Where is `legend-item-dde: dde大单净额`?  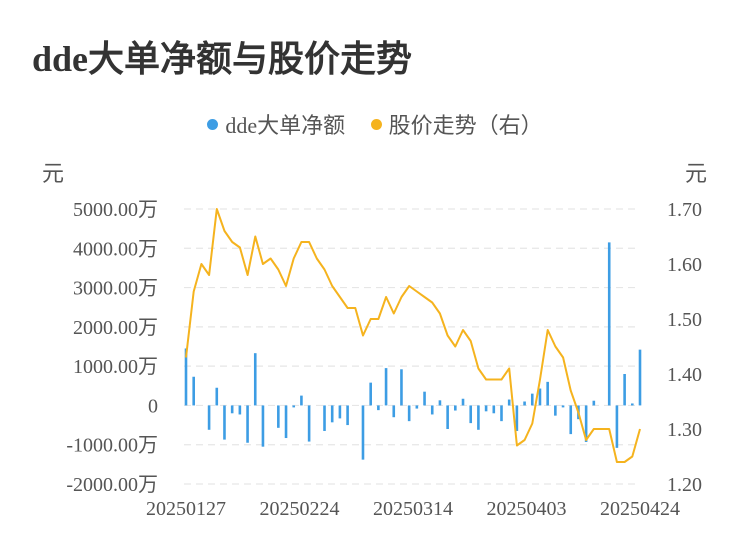 legend-item-dde: dde大单净额 is located at coordinates (276, 124).